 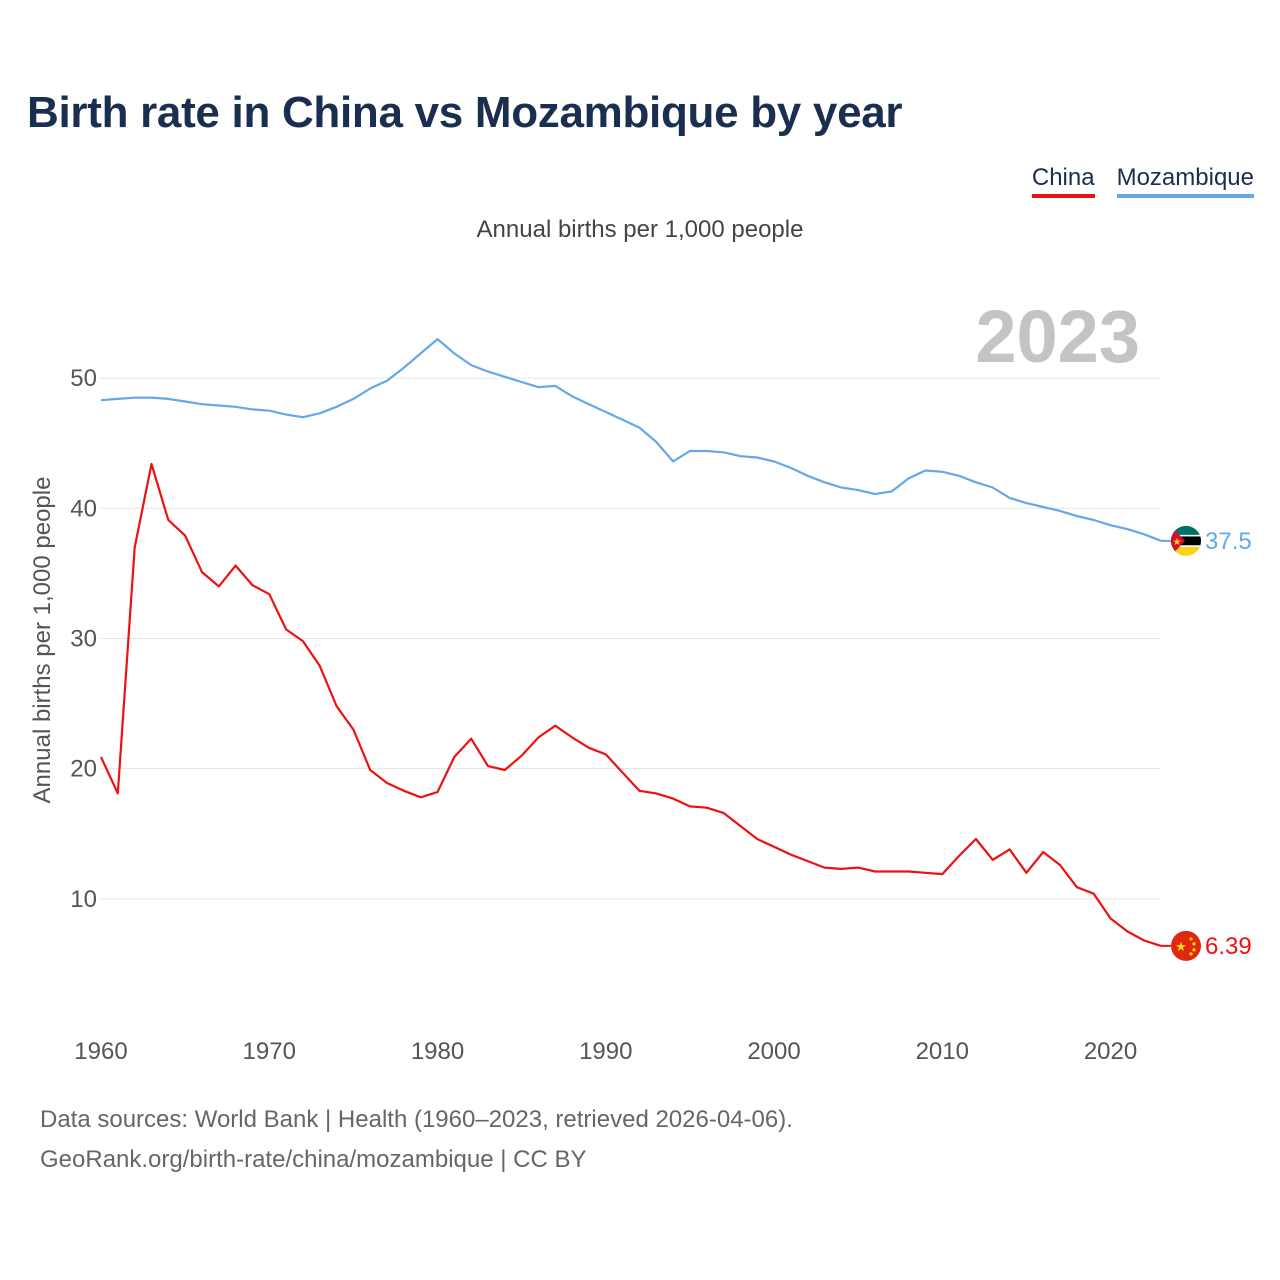 I want to click on legend-mozambique: Mozambique, so click(x=1185, y=181).